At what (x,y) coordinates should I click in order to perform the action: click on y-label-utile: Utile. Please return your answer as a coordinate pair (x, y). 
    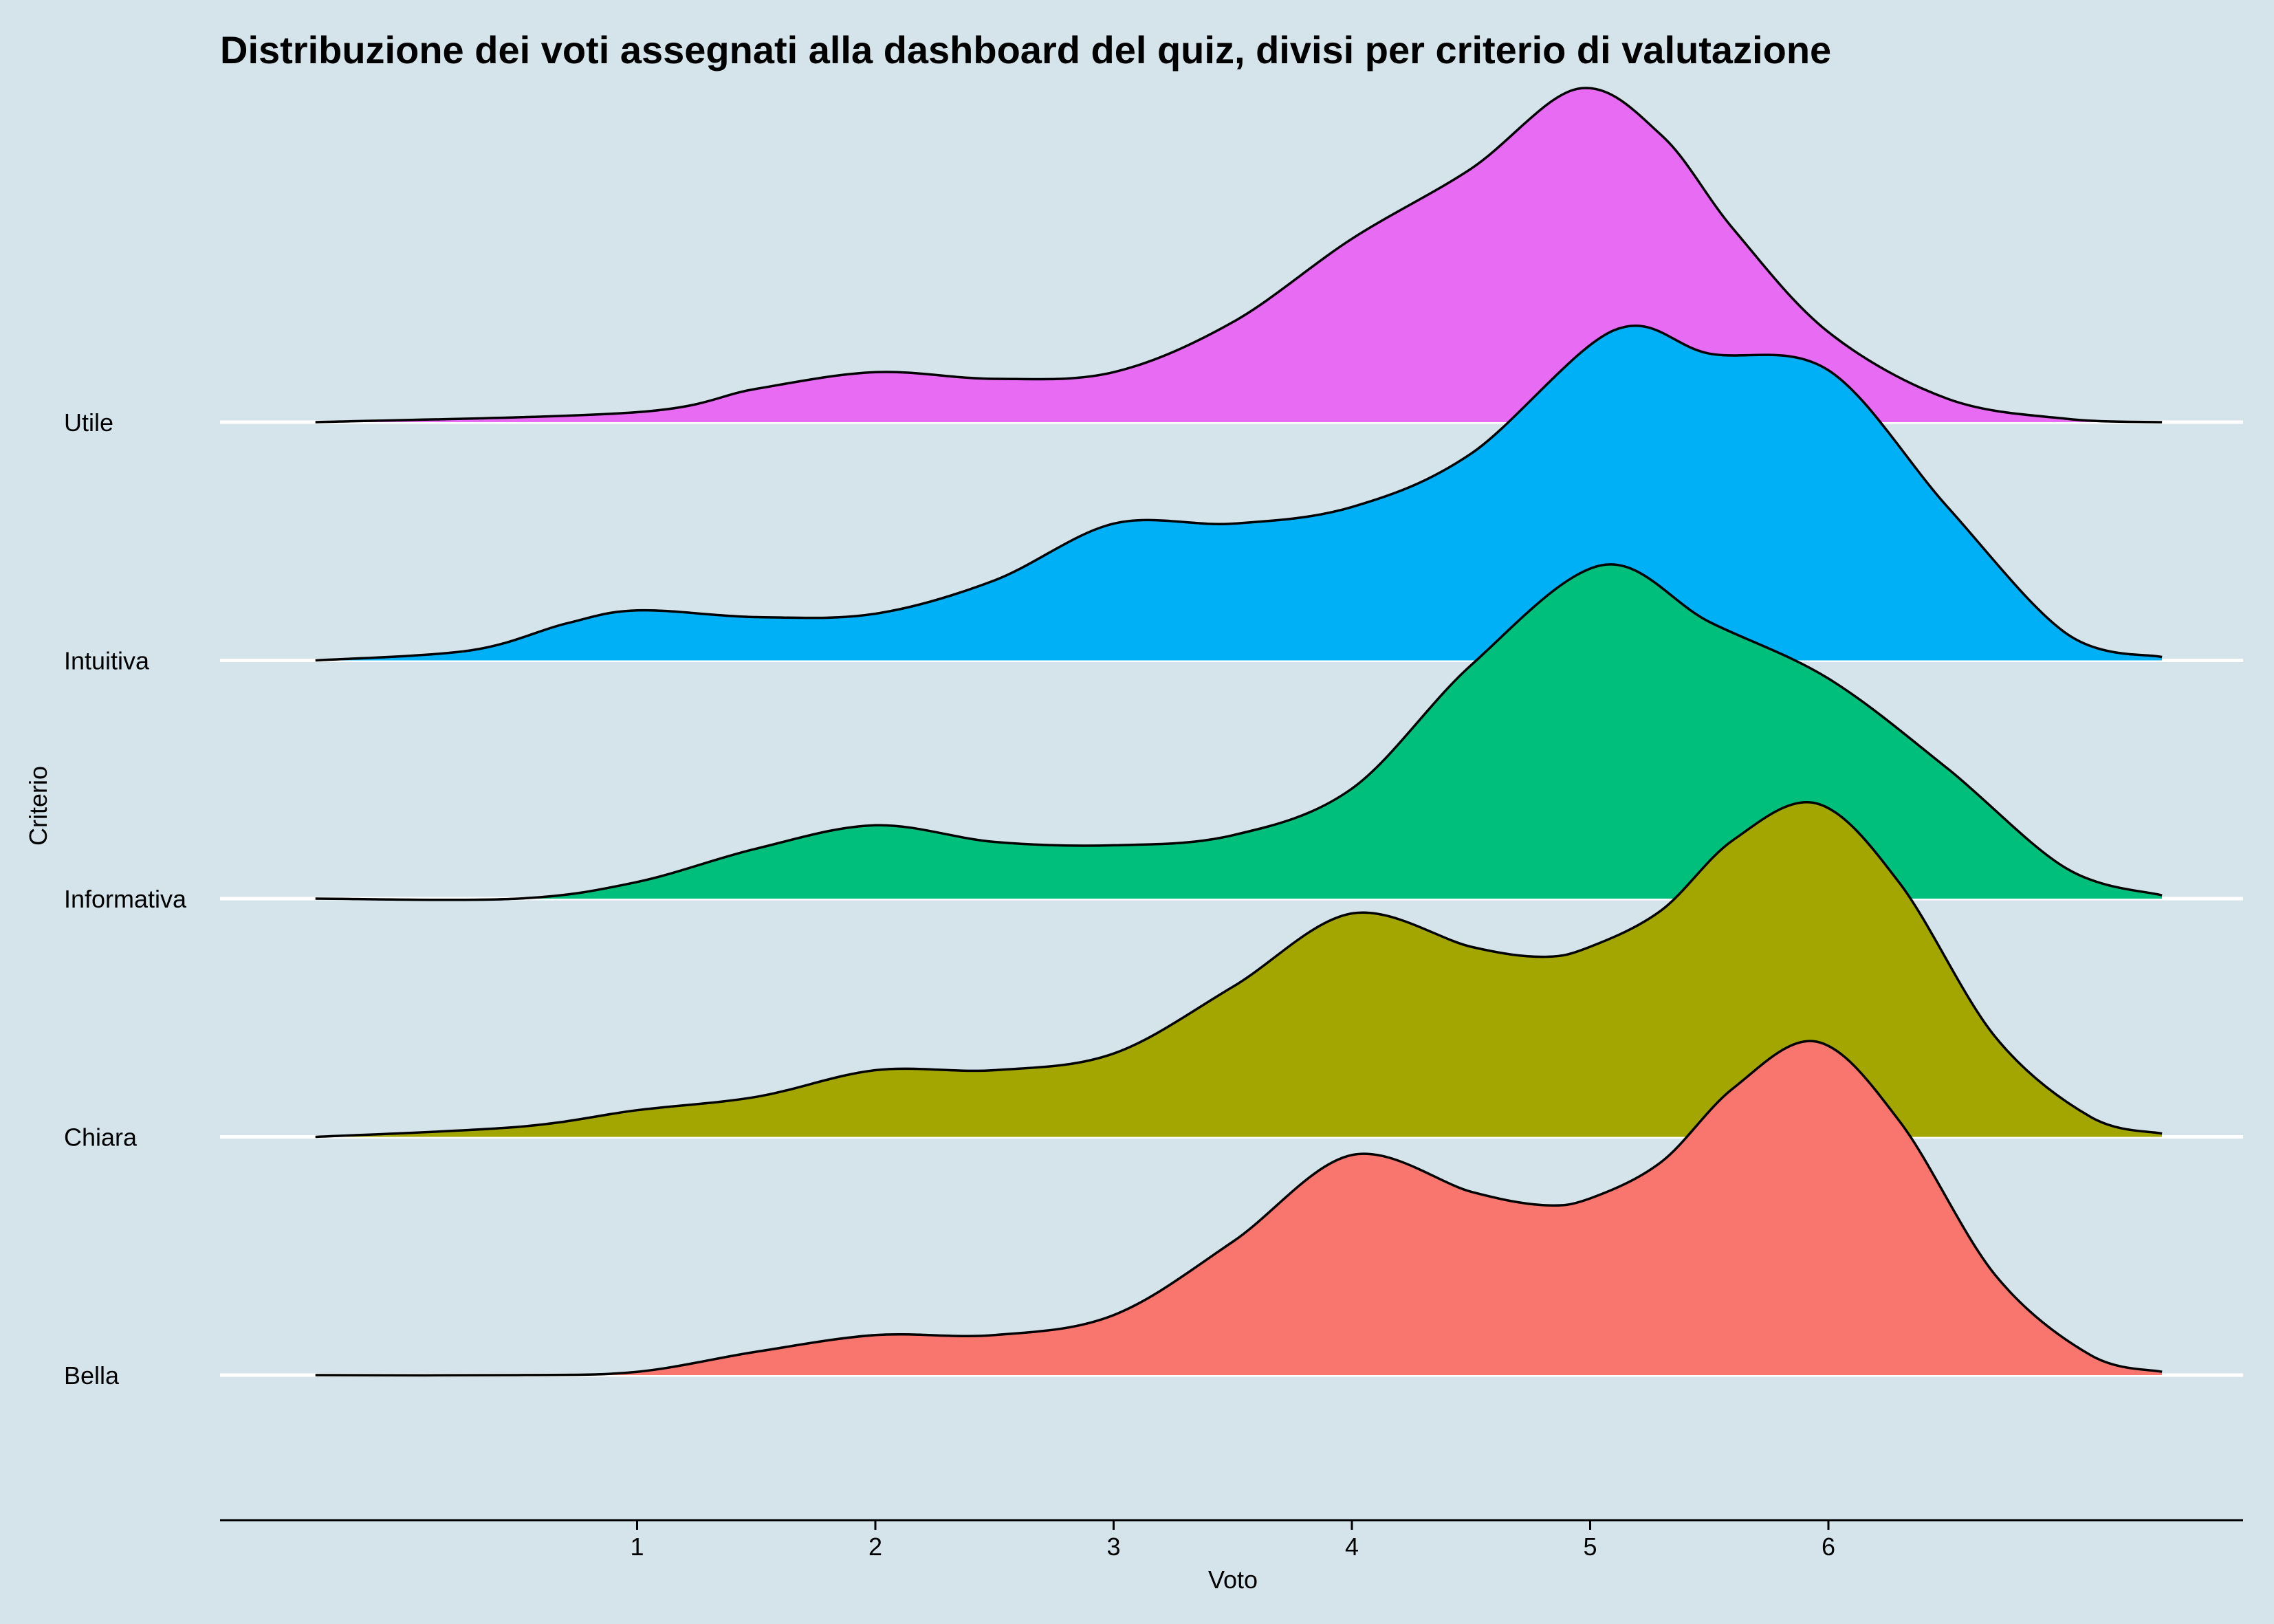
    Looking at the image, I should click on (88, 422).